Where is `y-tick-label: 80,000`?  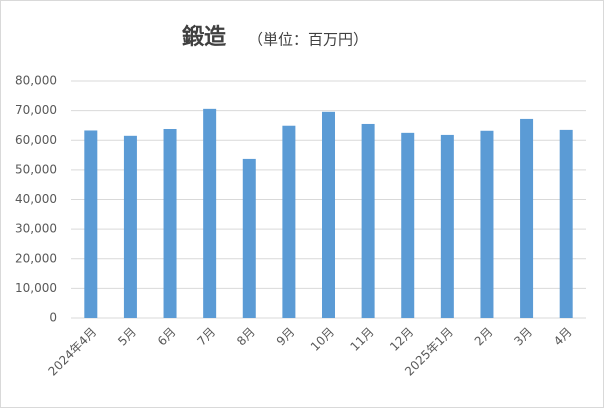
y-tick-label: 80,000 is located at coordinates (36, 81).